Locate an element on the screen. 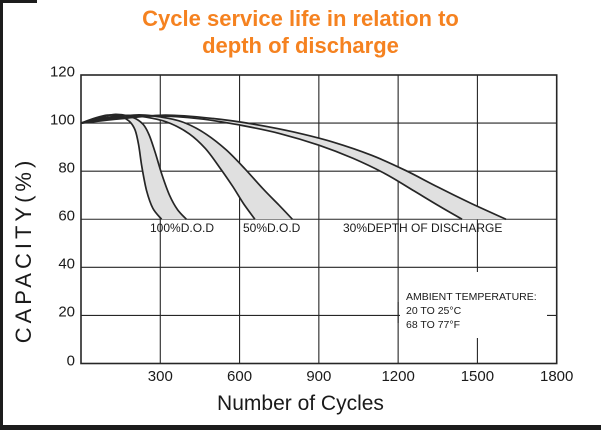 The height and width of the screenshot is (430, 601). band-lower-curve-50dod is located at coordinates (168, 167).